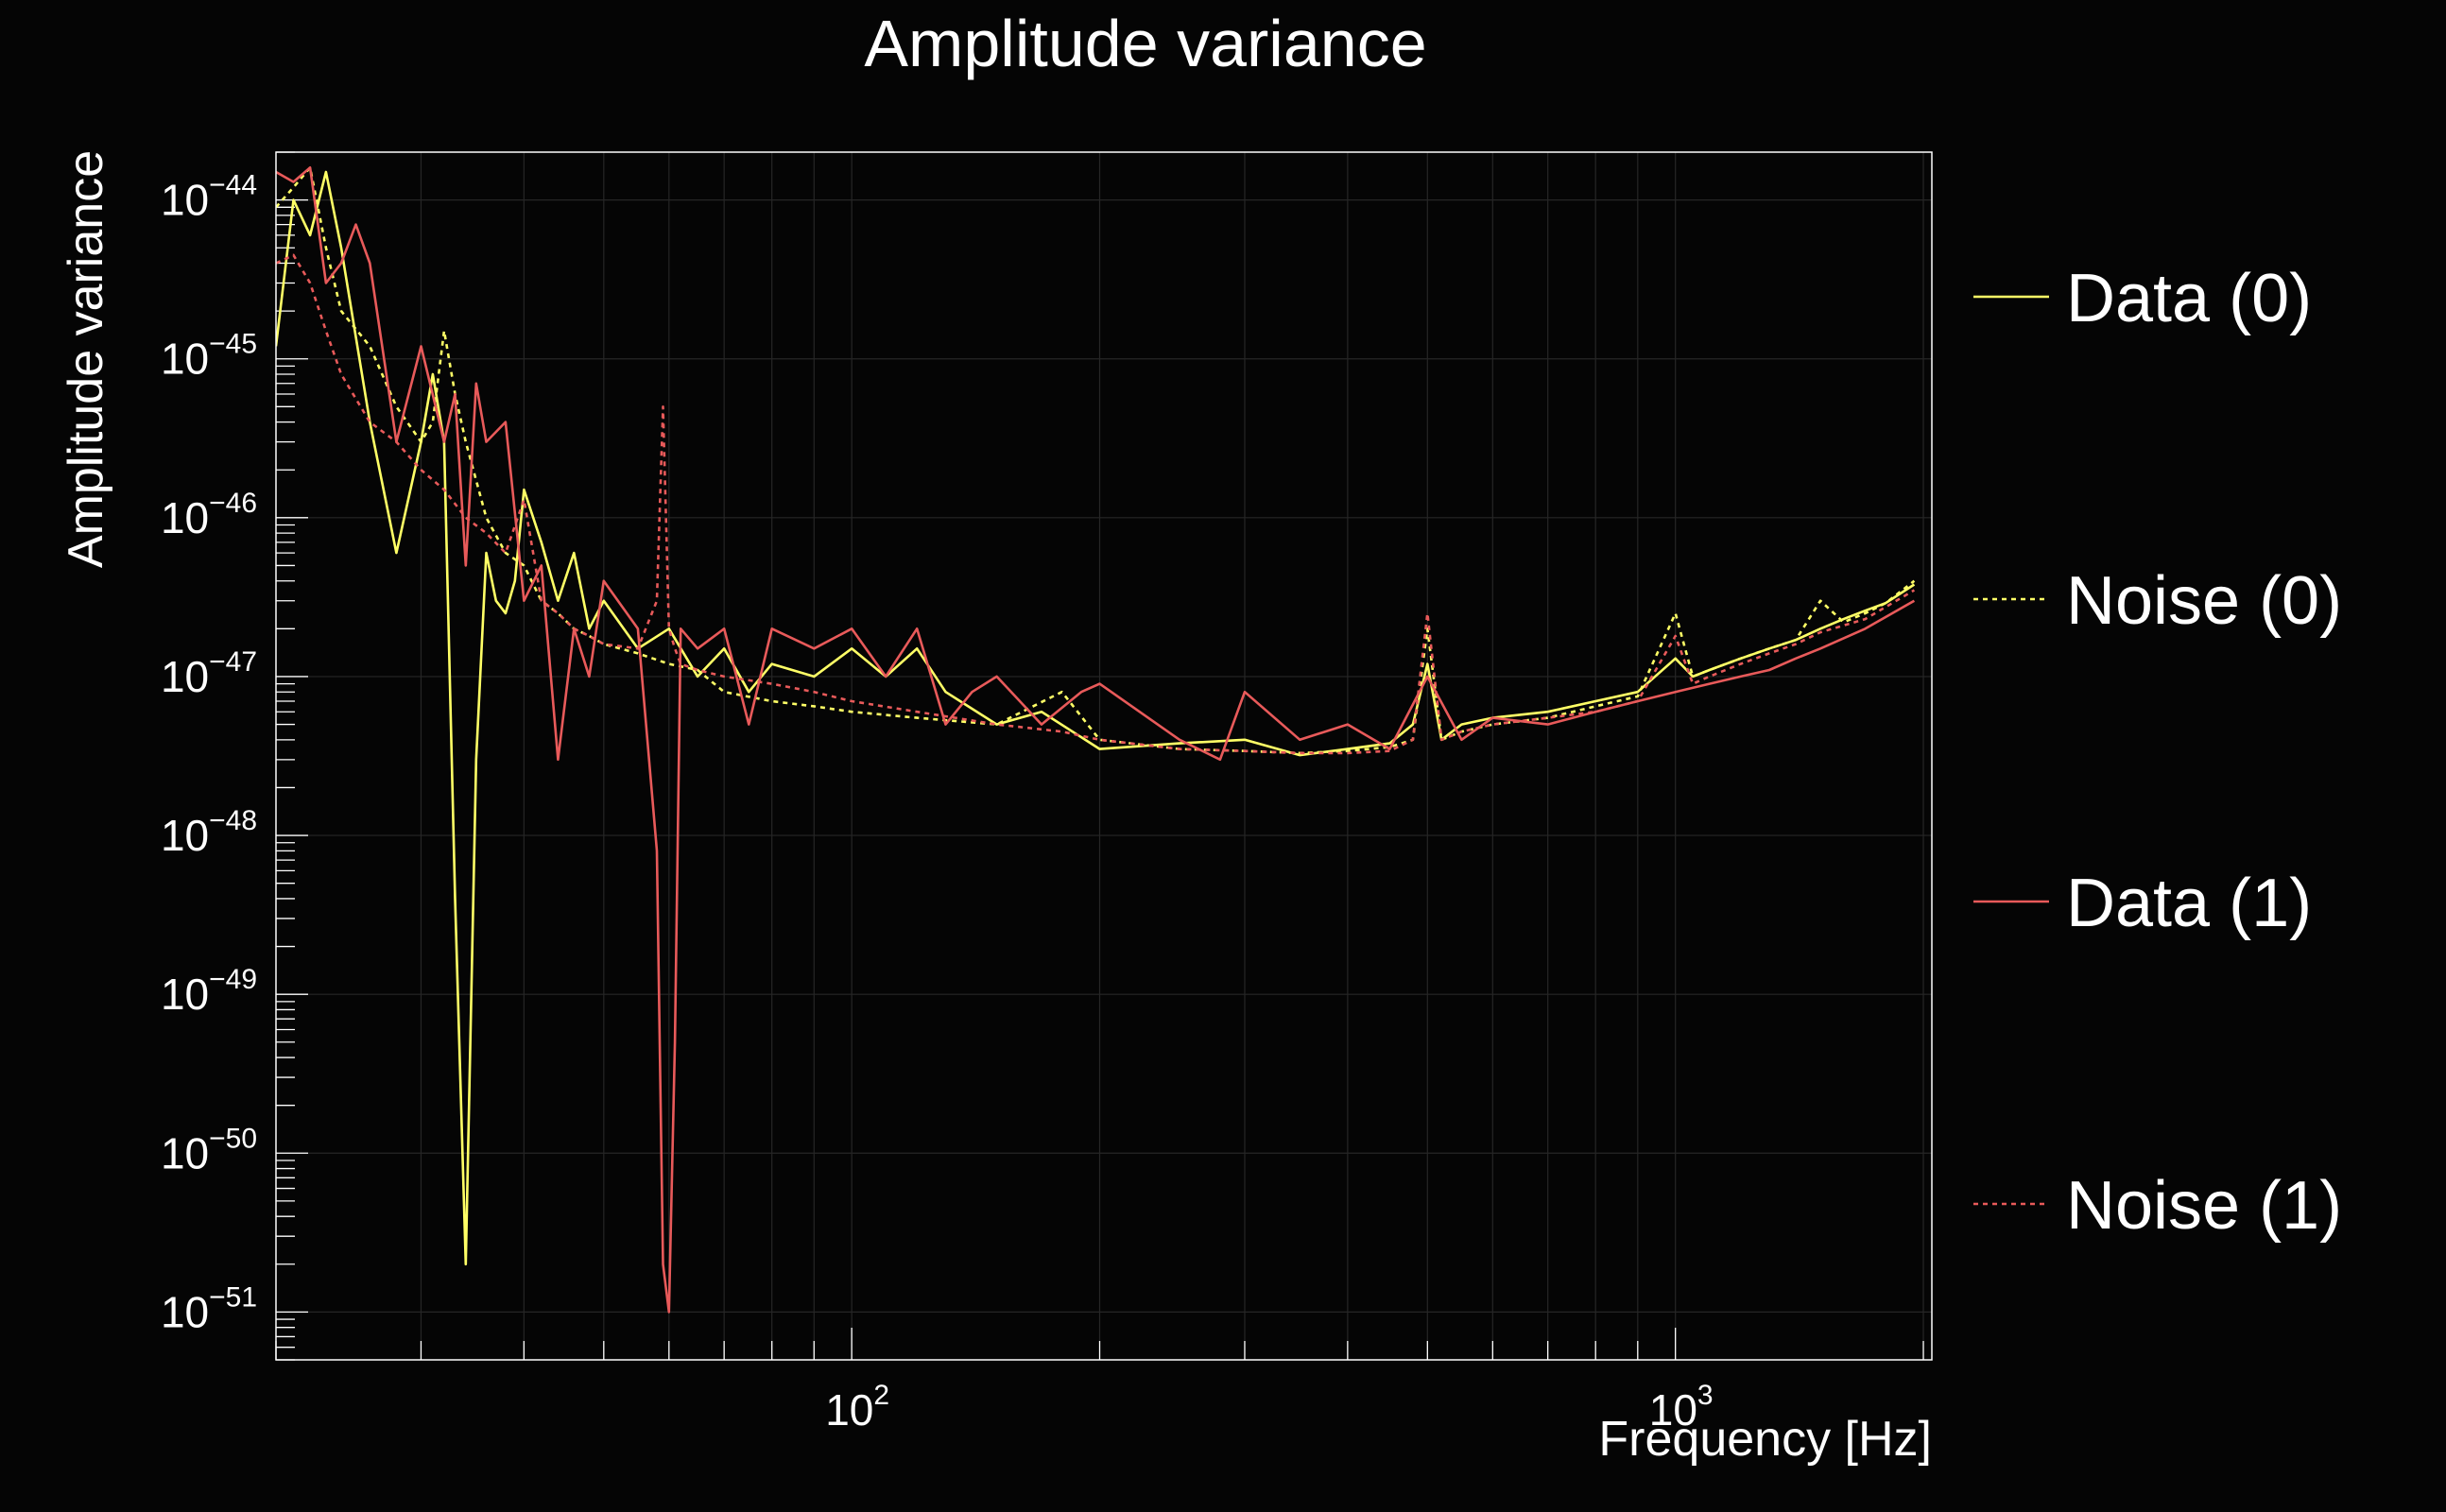 The height and width of the screenshot is (1512, 2446). What do you see at coordinates (209, 1150) in the screenshot?
I see `y-tick-label: 10−50` at bounding box center [209, 1150].